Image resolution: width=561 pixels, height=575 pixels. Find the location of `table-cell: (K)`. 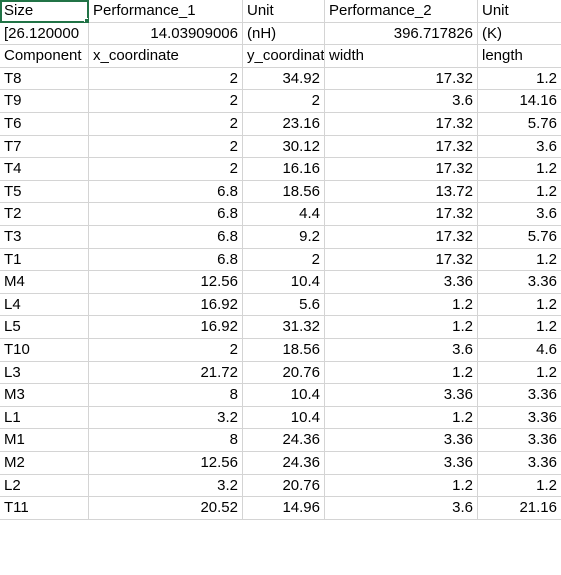

table-cell: (K) is located at coordinates (519, 34).